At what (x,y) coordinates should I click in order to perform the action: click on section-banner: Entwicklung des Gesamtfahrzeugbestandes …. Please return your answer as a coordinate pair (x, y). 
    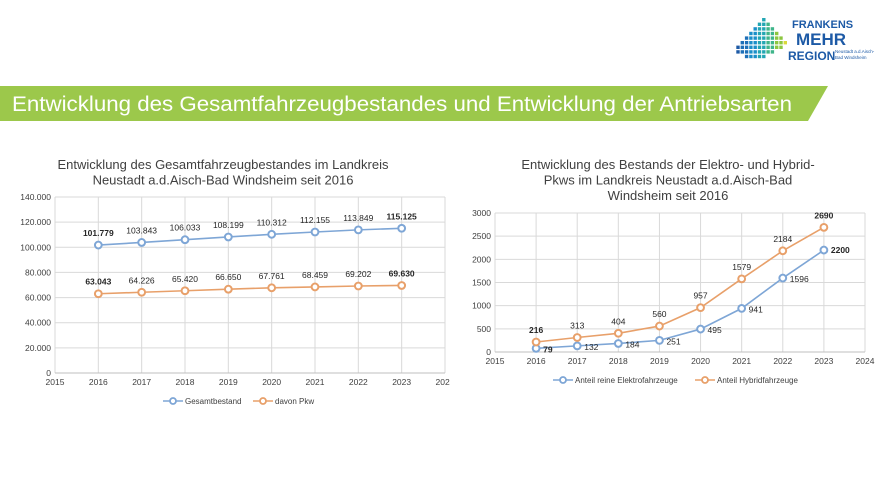
    Looking at the image, I should click on (414, 103).